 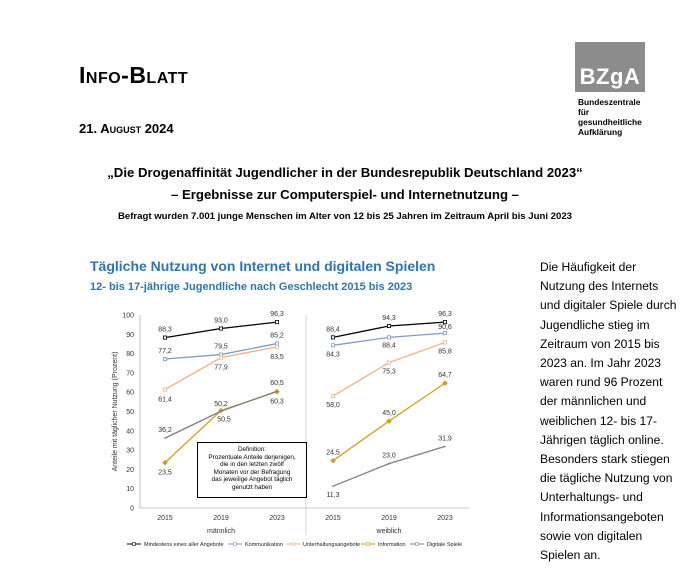 I want to click on legend-entry: Kommunikation, so click(x=264, y=545).